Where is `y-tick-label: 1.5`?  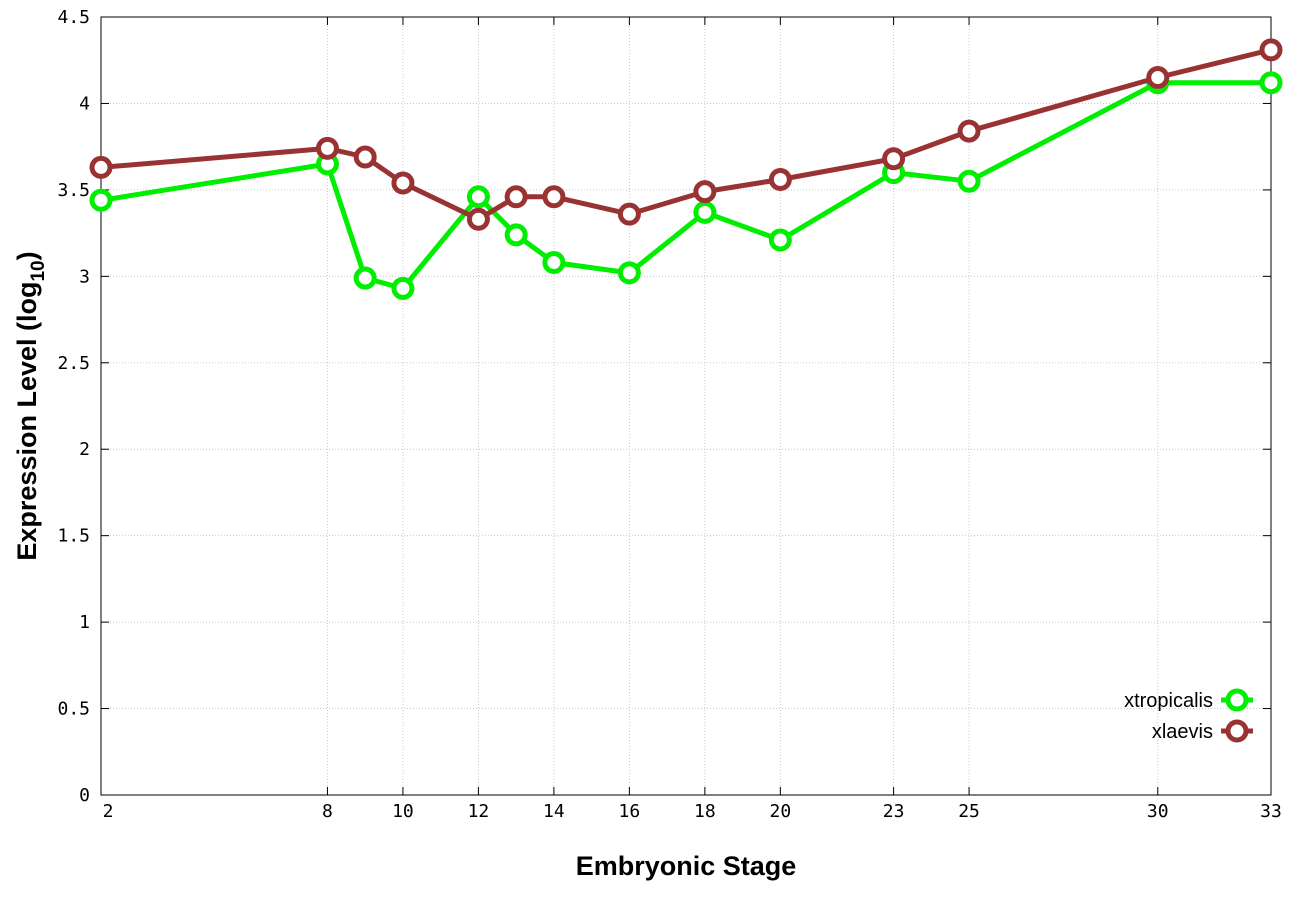 y-tick-label: 1.5 is located at coordinates (73, 536).